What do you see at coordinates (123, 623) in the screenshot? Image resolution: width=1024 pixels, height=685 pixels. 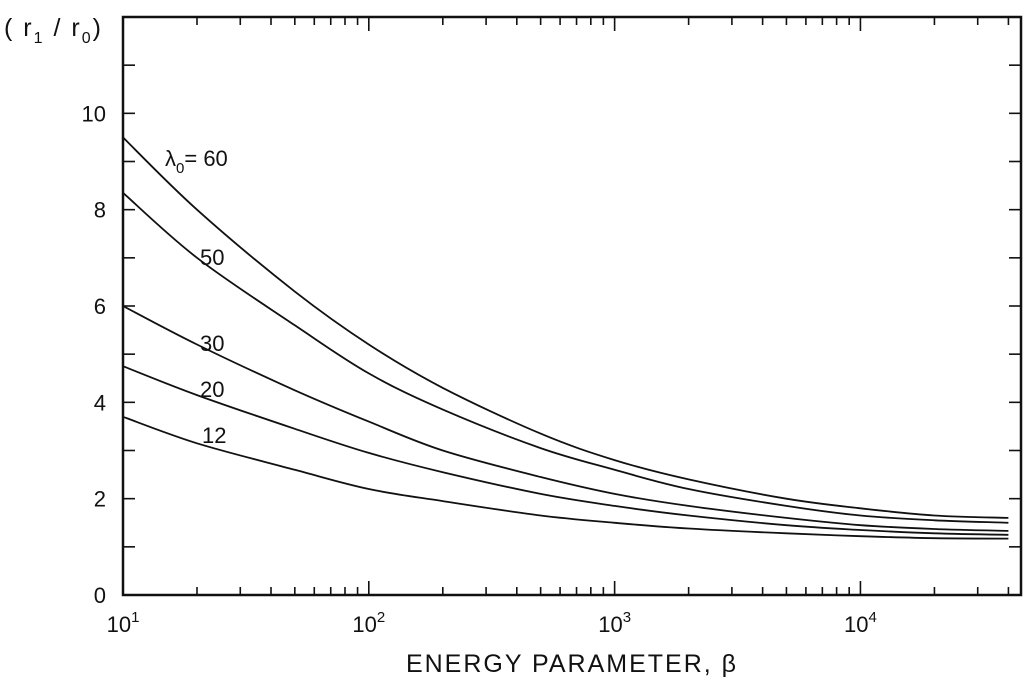 I see `x-tick-label: 10¹` at bounding box center [123, 623].